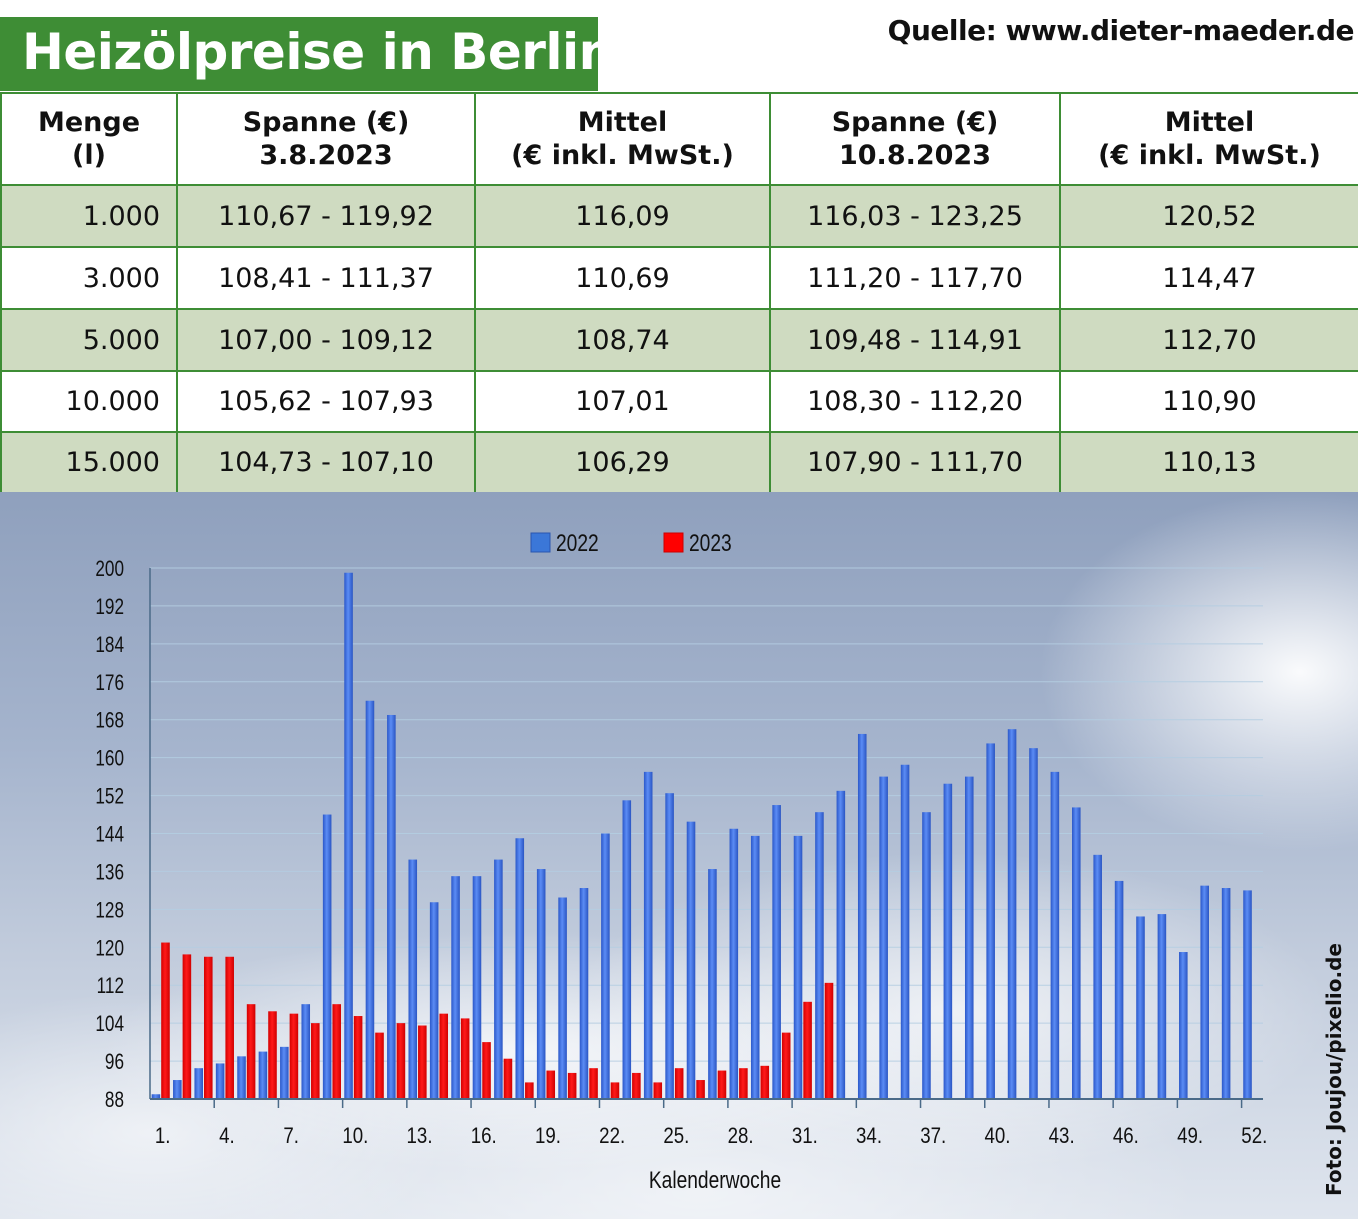 This screenshot has height=1219, width=1358. What do you see at coordinates (869, 1137) in the screenshot?
I see `x-tick-label: 34.` at bounding box center [869, 1137].